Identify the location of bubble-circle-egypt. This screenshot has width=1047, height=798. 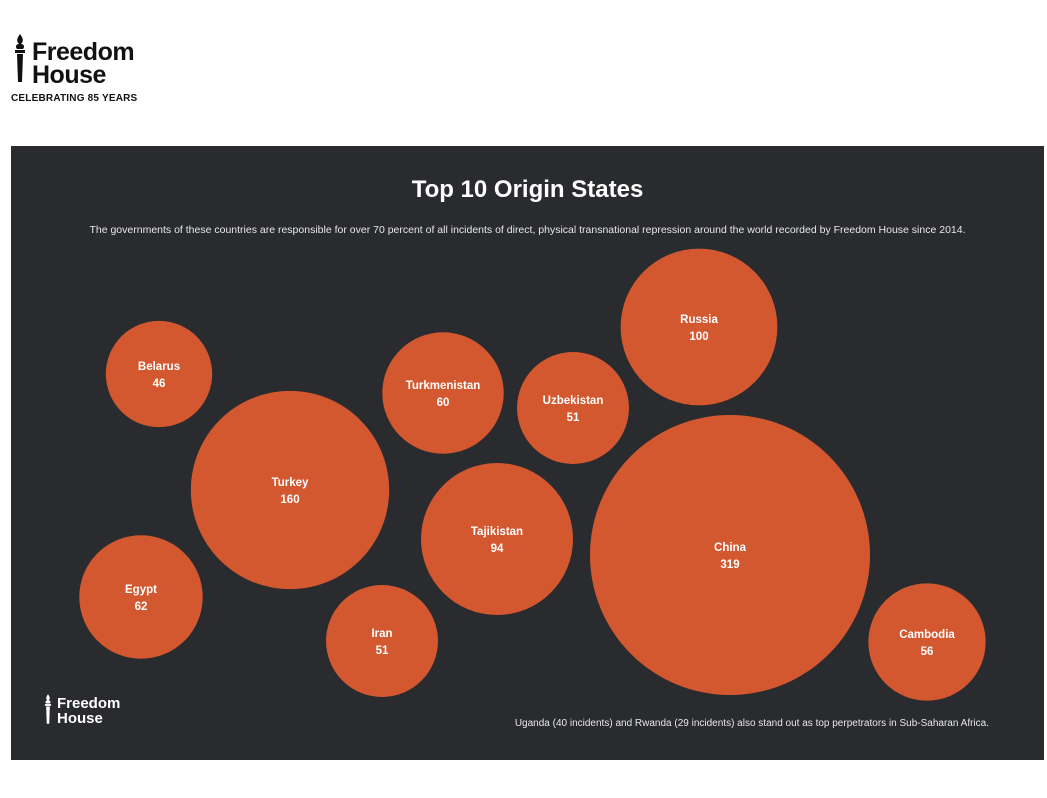
(141, 597).